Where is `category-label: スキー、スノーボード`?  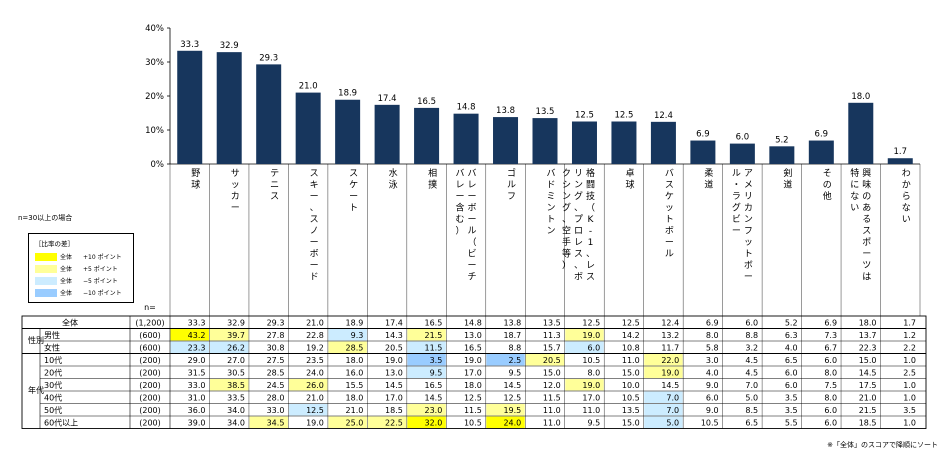
category-label: スキー、スノーボード is located at coordinates (314, 226).